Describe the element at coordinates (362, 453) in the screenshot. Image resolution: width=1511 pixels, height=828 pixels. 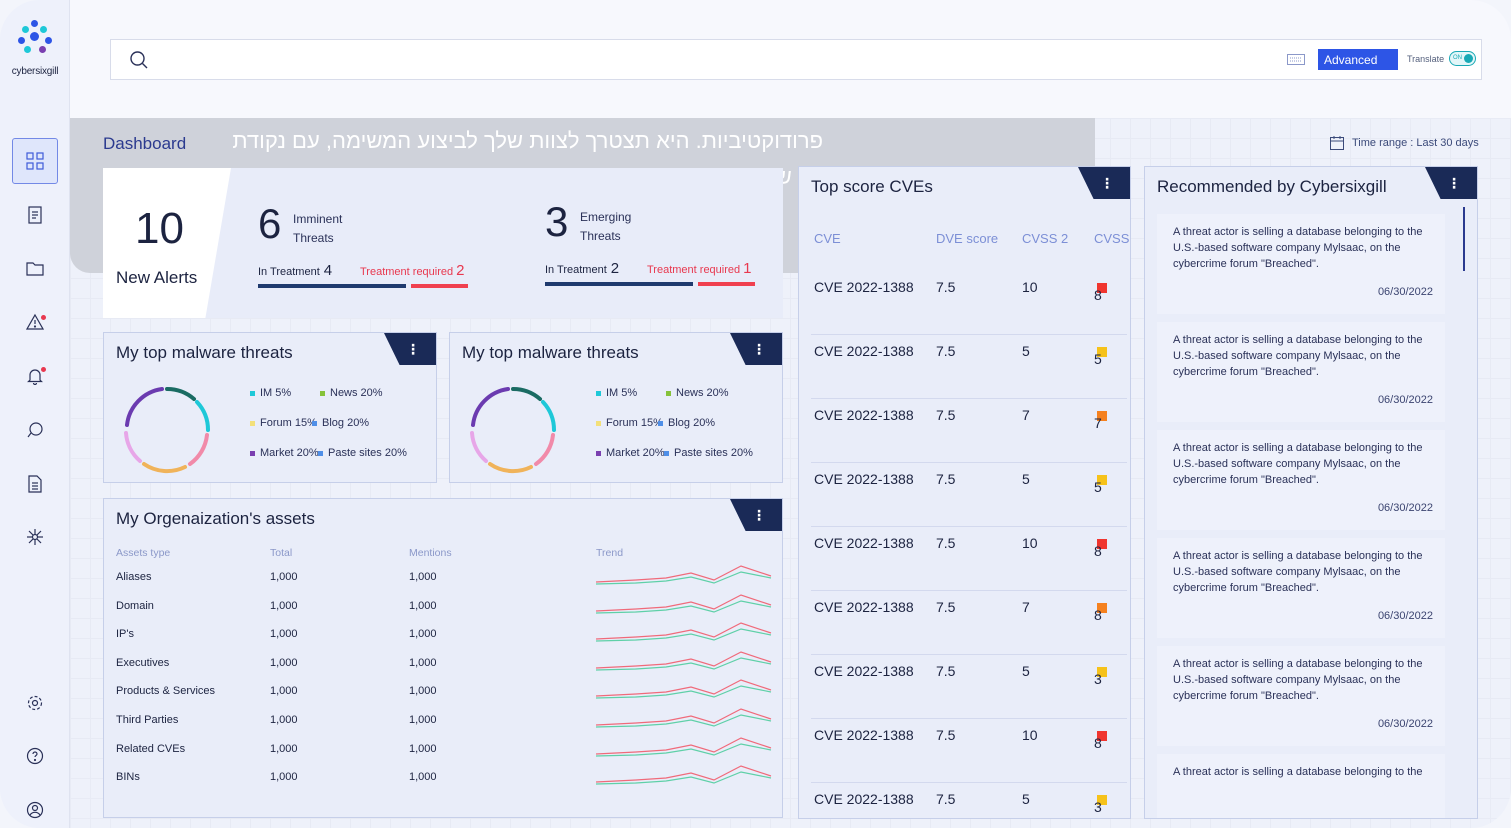
I see `legend-item: Paste sites 20%` at that location.